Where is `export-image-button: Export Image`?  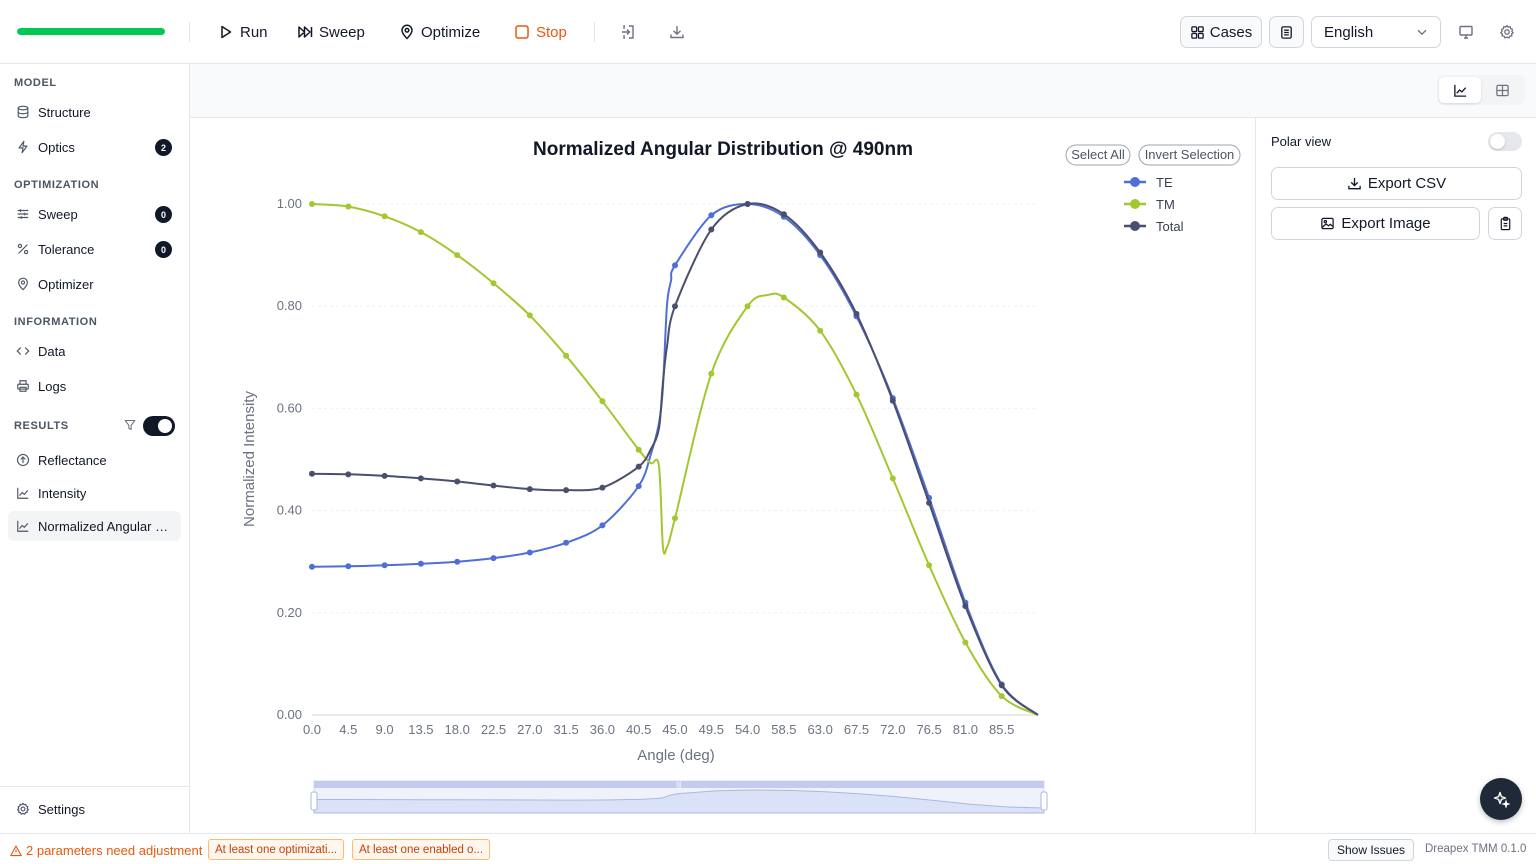 export-image-button: Export Image is located at coordinates (1375, 223).